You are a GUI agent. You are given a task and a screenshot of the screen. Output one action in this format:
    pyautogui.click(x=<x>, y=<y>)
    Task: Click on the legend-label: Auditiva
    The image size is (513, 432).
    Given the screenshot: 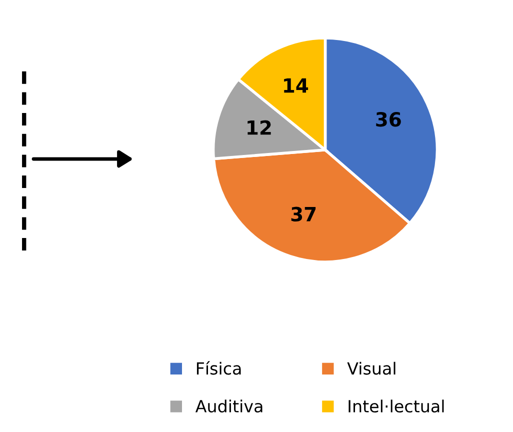 What is the action you would take?
    pyautogui.click(x=228, y=406)
    